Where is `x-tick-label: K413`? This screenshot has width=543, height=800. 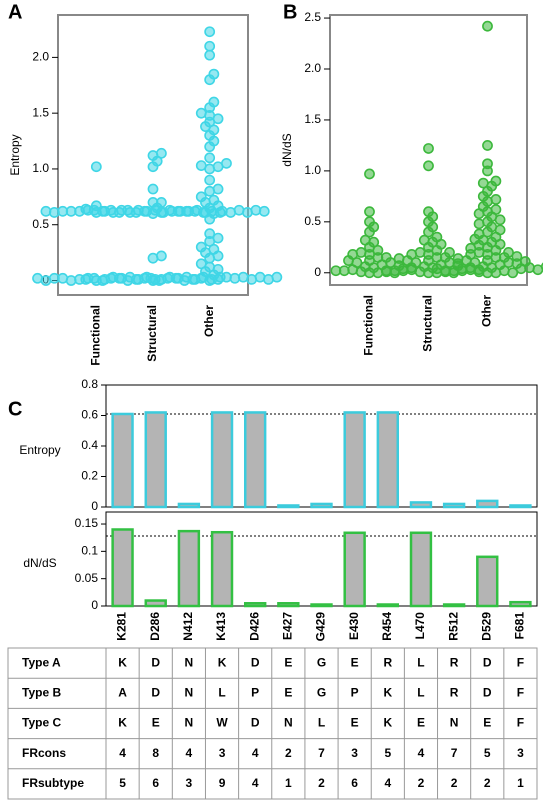 x-tick-label: K413 is located at coordinates (221, 626).